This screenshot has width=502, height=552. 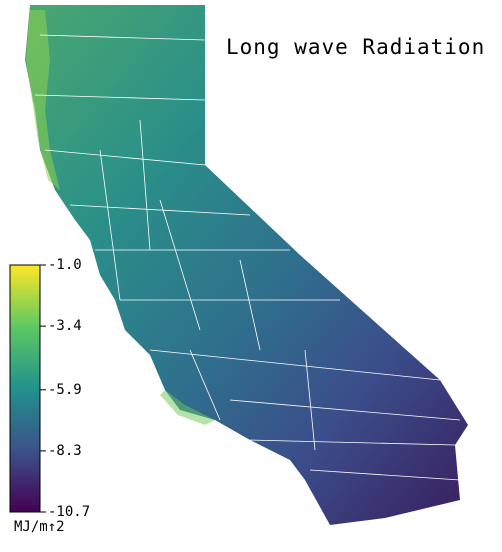 What do you see at coordinates (187, 407) in the screenshot?
I see `coastal-highlight-south` at bounding box center [187, 407].